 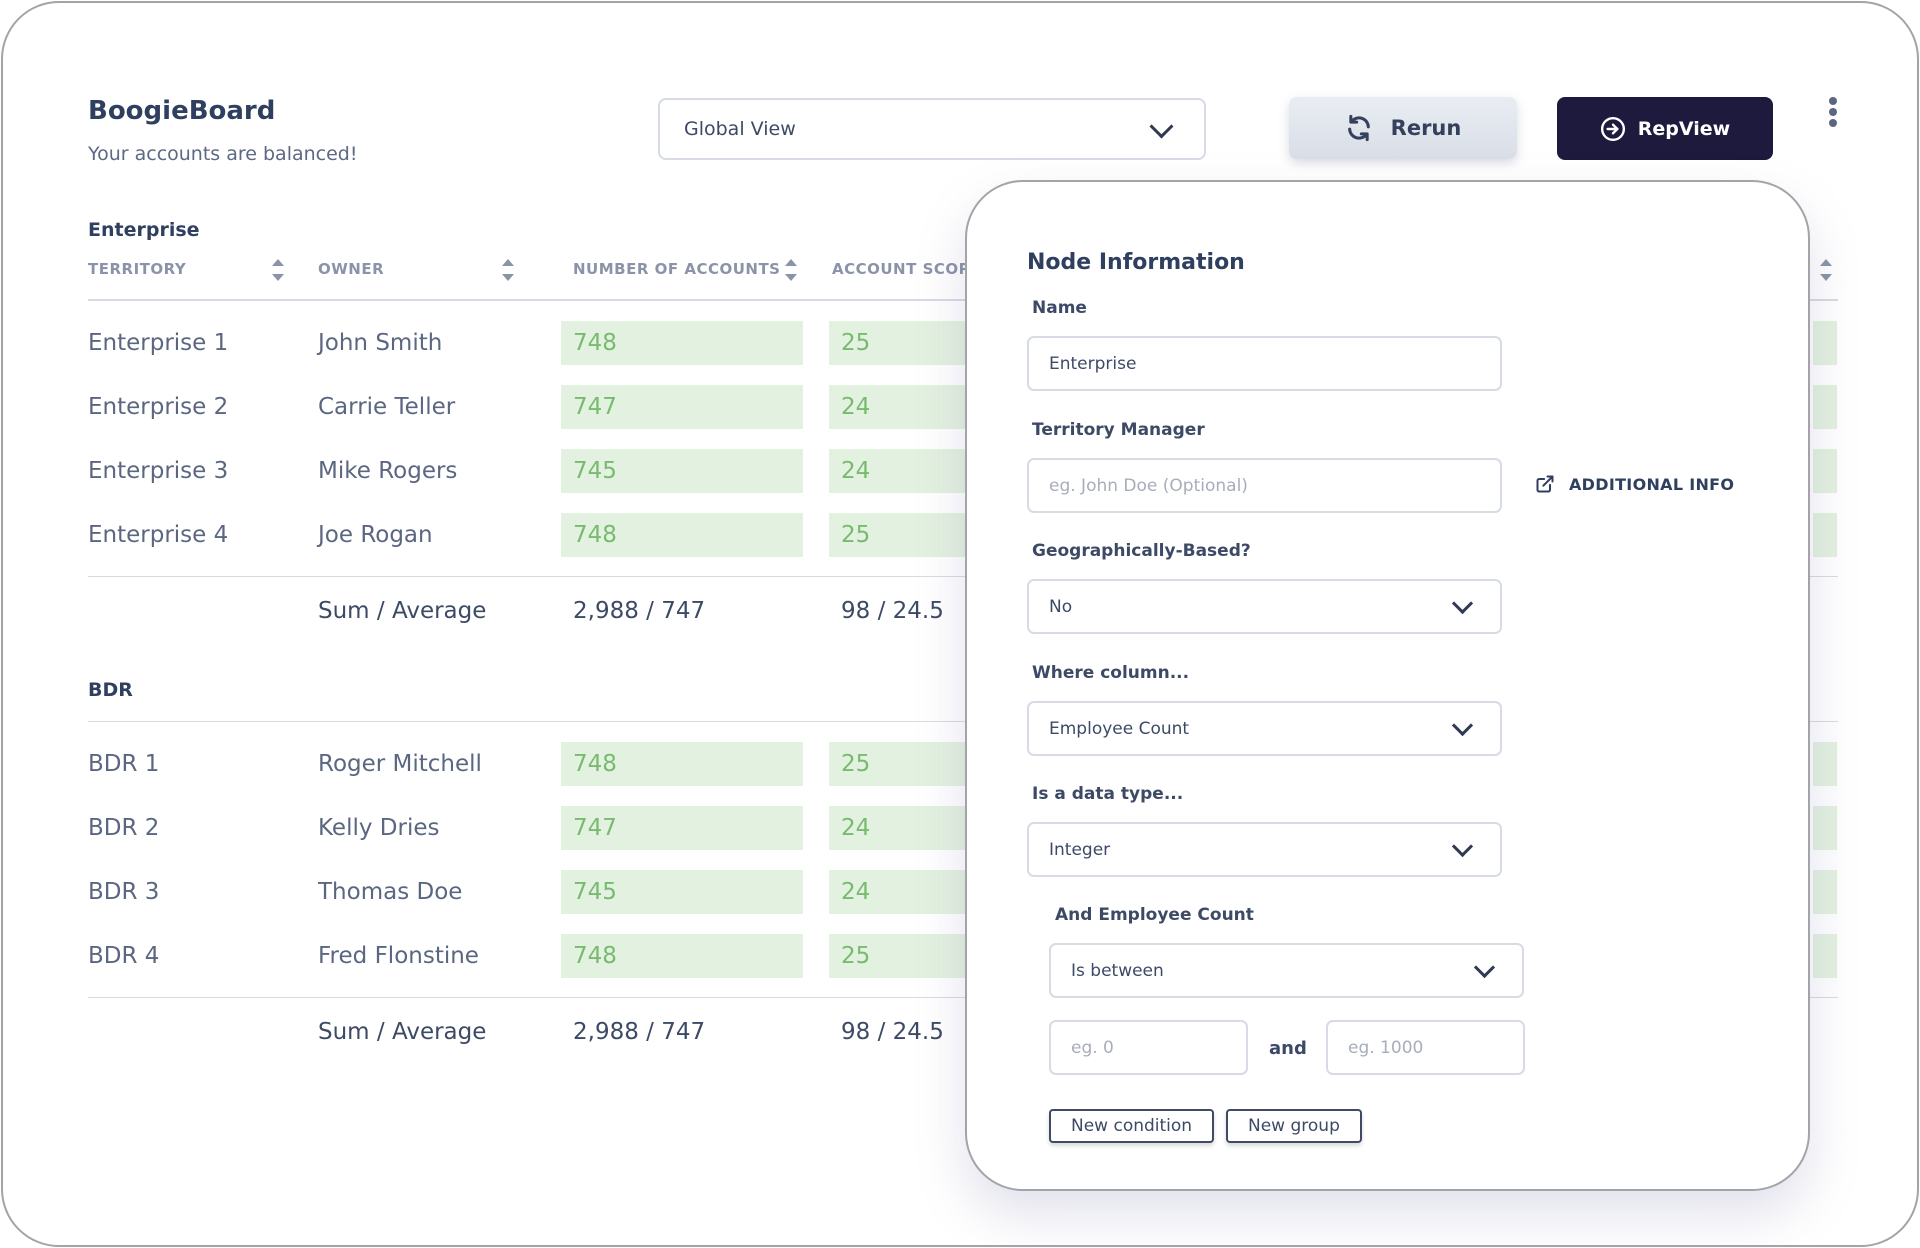 What do you see at coordinates (1833, 113) in the screenshot?
I see `more-options-icon` at bounding box center [1833, 113].